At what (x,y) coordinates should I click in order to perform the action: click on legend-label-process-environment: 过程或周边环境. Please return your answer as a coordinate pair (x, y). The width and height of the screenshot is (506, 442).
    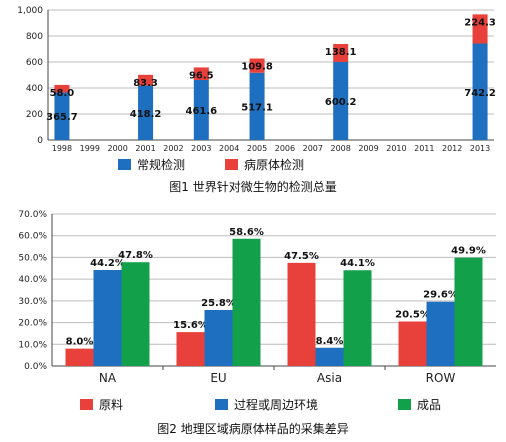
    Looking at the image, I should click on (276, 405).